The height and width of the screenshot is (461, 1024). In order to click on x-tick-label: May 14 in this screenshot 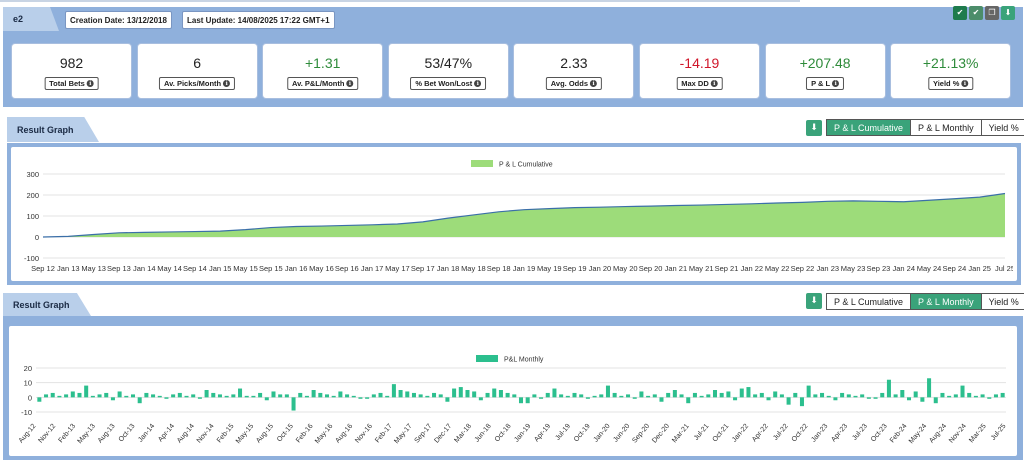, I will do `click(169, 268)`.